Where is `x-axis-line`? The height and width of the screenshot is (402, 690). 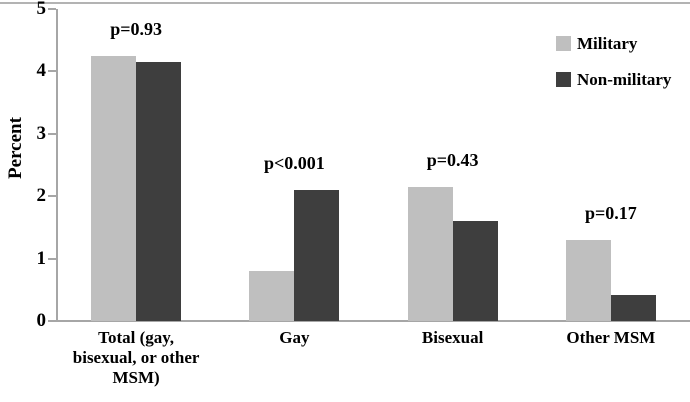
x-axis-line is located at coordinates (373, 321).